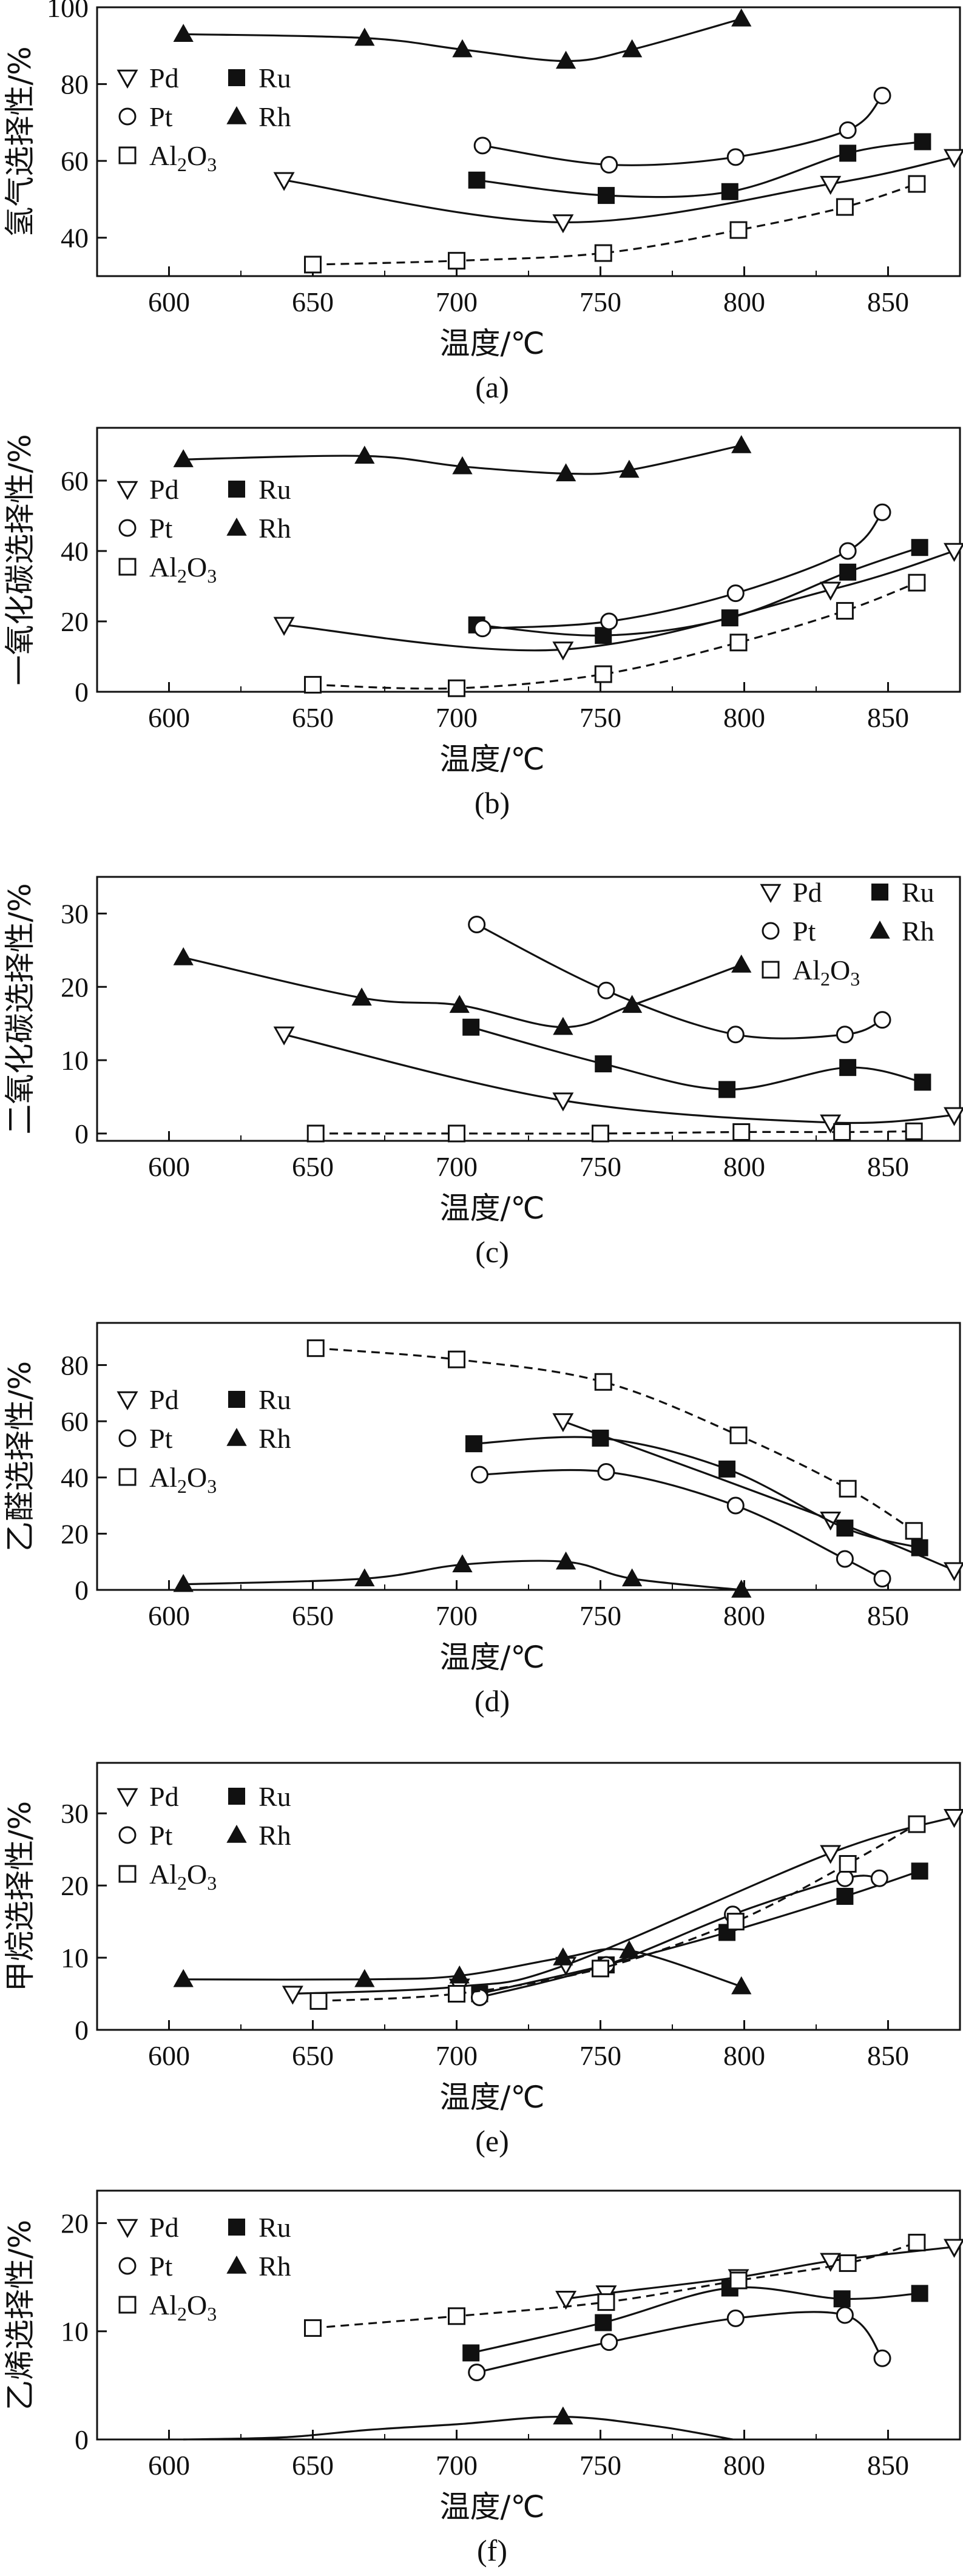  Describe the element at coordinates (204, 2268) in the screenshot. I see `legend: Pd Ru Pt Rh Al2O3` at that location.